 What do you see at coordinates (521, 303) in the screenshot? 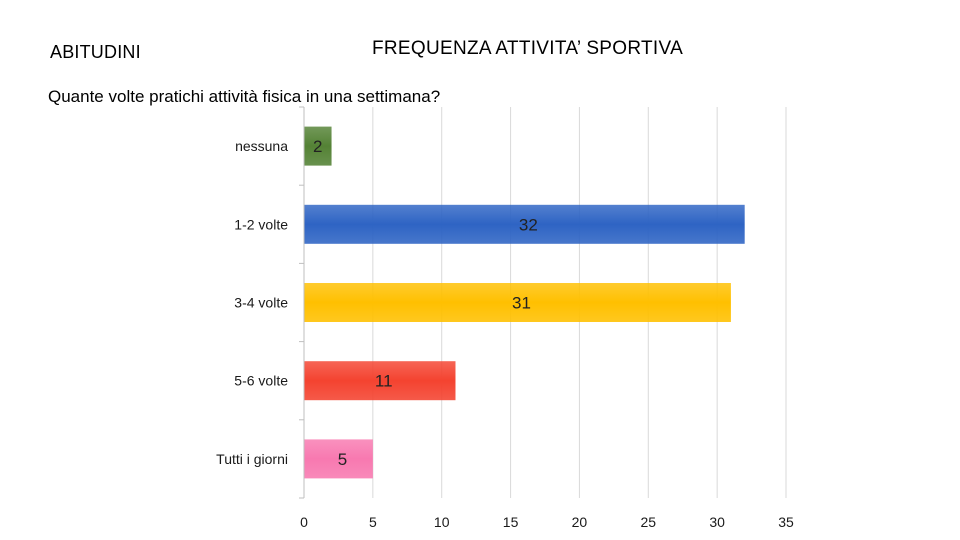
I see `data-label: 31` at bounding box center [521, 303].